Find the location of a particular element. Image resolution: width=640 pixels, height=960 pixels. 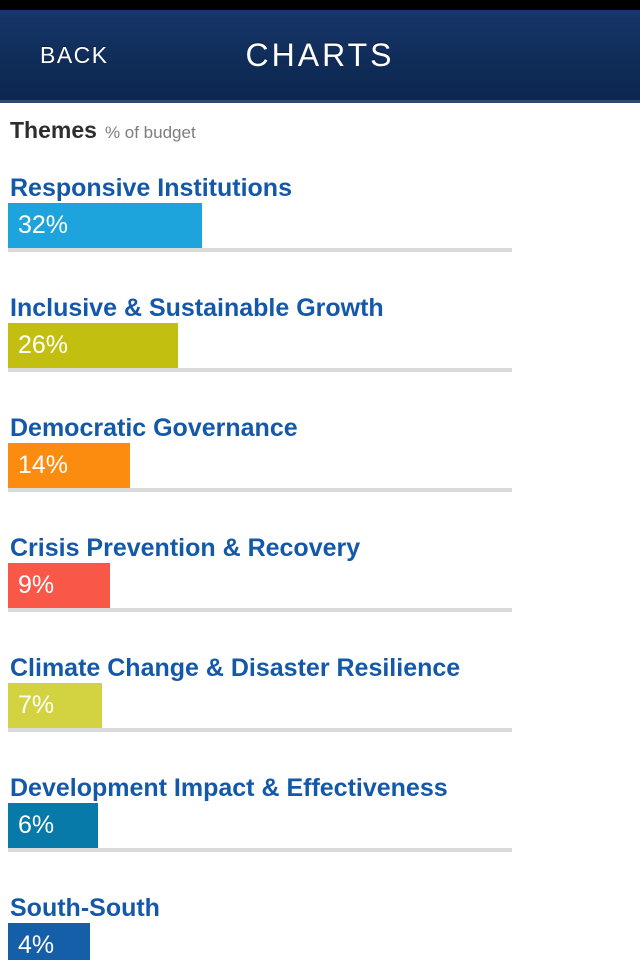

theme-value: 9% is located at coordinates (36, 585).